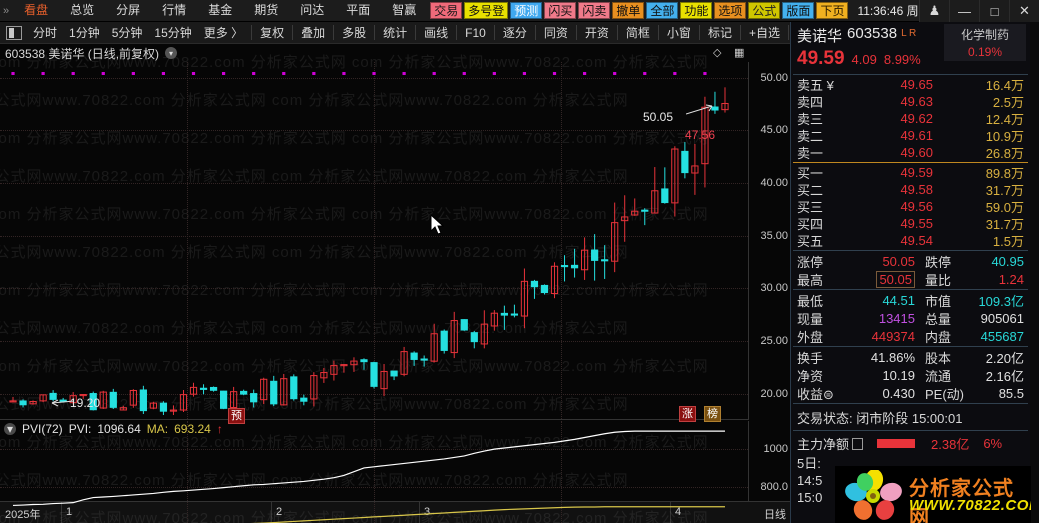  What do you see at coordinates (514, 32) in the screenshot?
I see `toolbar-tool-6: 逐分` at bounding box center [514, 32].